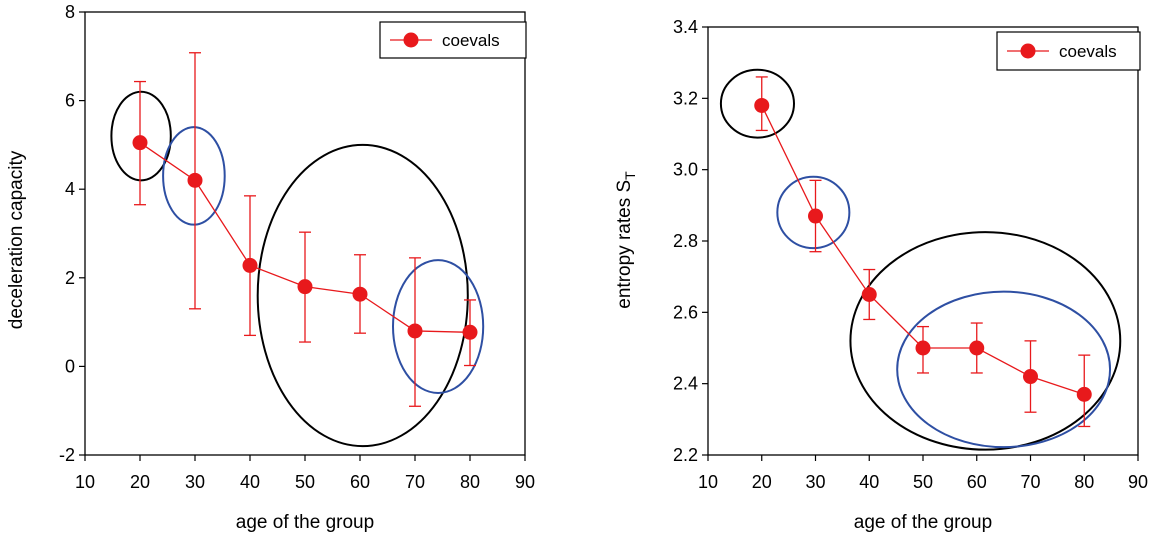 Image resolution: width=1158 pixels, height=535 pixels. Describe the element at coordinates (685, 27) in the screenshot. I see `y-tick-label: 3.4` at that location.